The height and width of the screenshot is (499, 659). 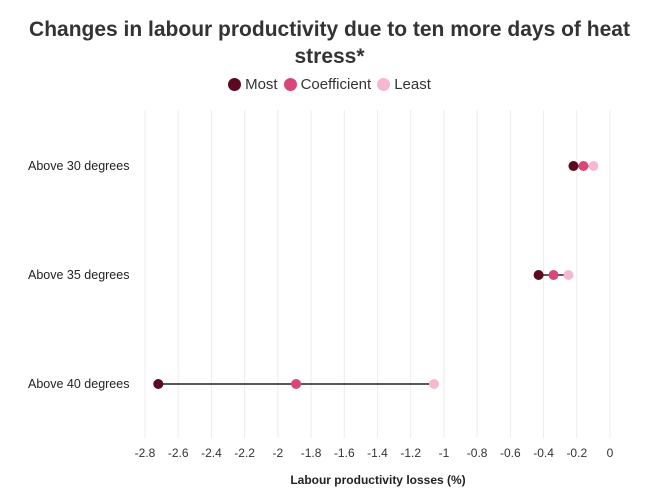 What do you see at coordinates (211, 453) in the screenshot?
I see `x-tick-label: -2.4` at bounding box center [211, 453].